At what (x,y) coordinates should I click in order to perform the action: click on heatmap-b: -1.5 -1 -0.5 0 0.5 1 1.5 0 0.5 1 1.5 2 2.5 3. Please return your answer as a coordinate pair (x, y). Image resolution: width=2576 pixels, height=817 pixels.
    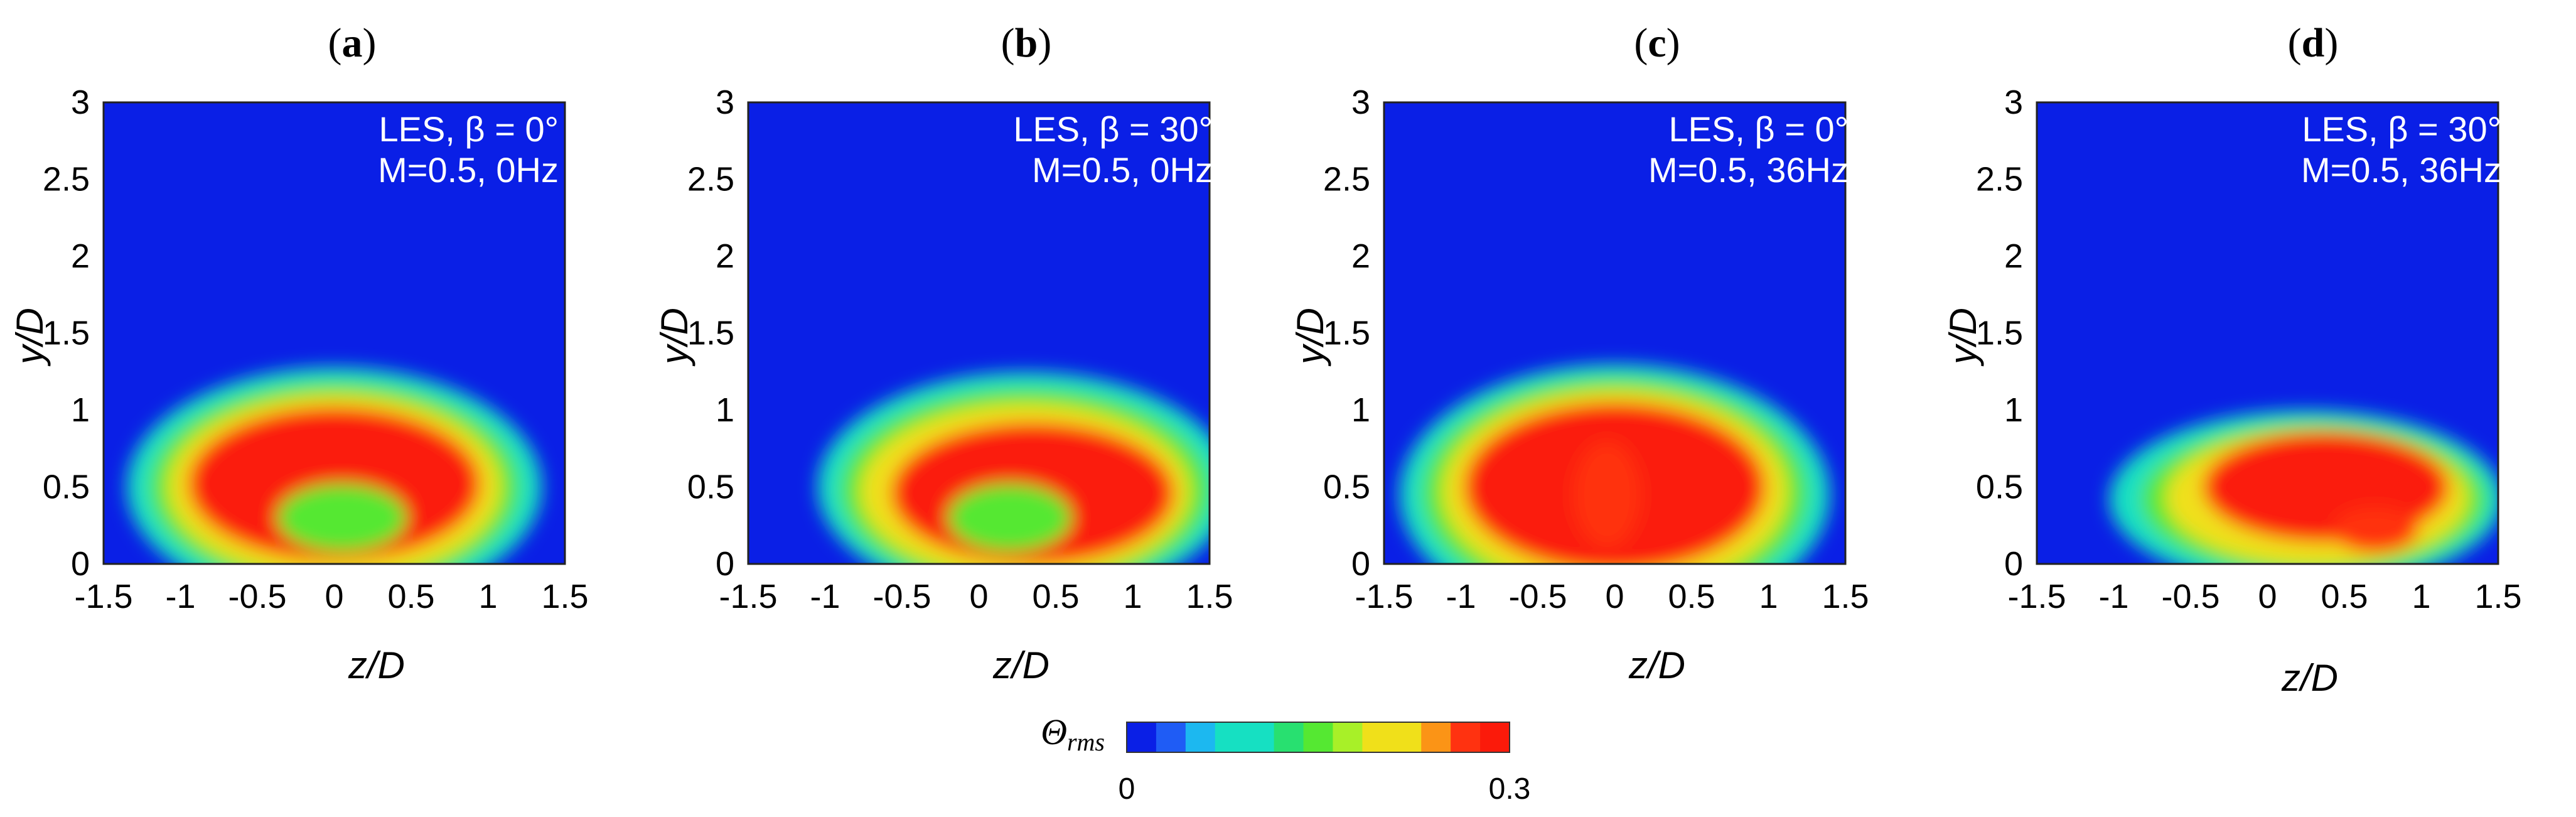
    Looking at the image, I should click on (960, 350).